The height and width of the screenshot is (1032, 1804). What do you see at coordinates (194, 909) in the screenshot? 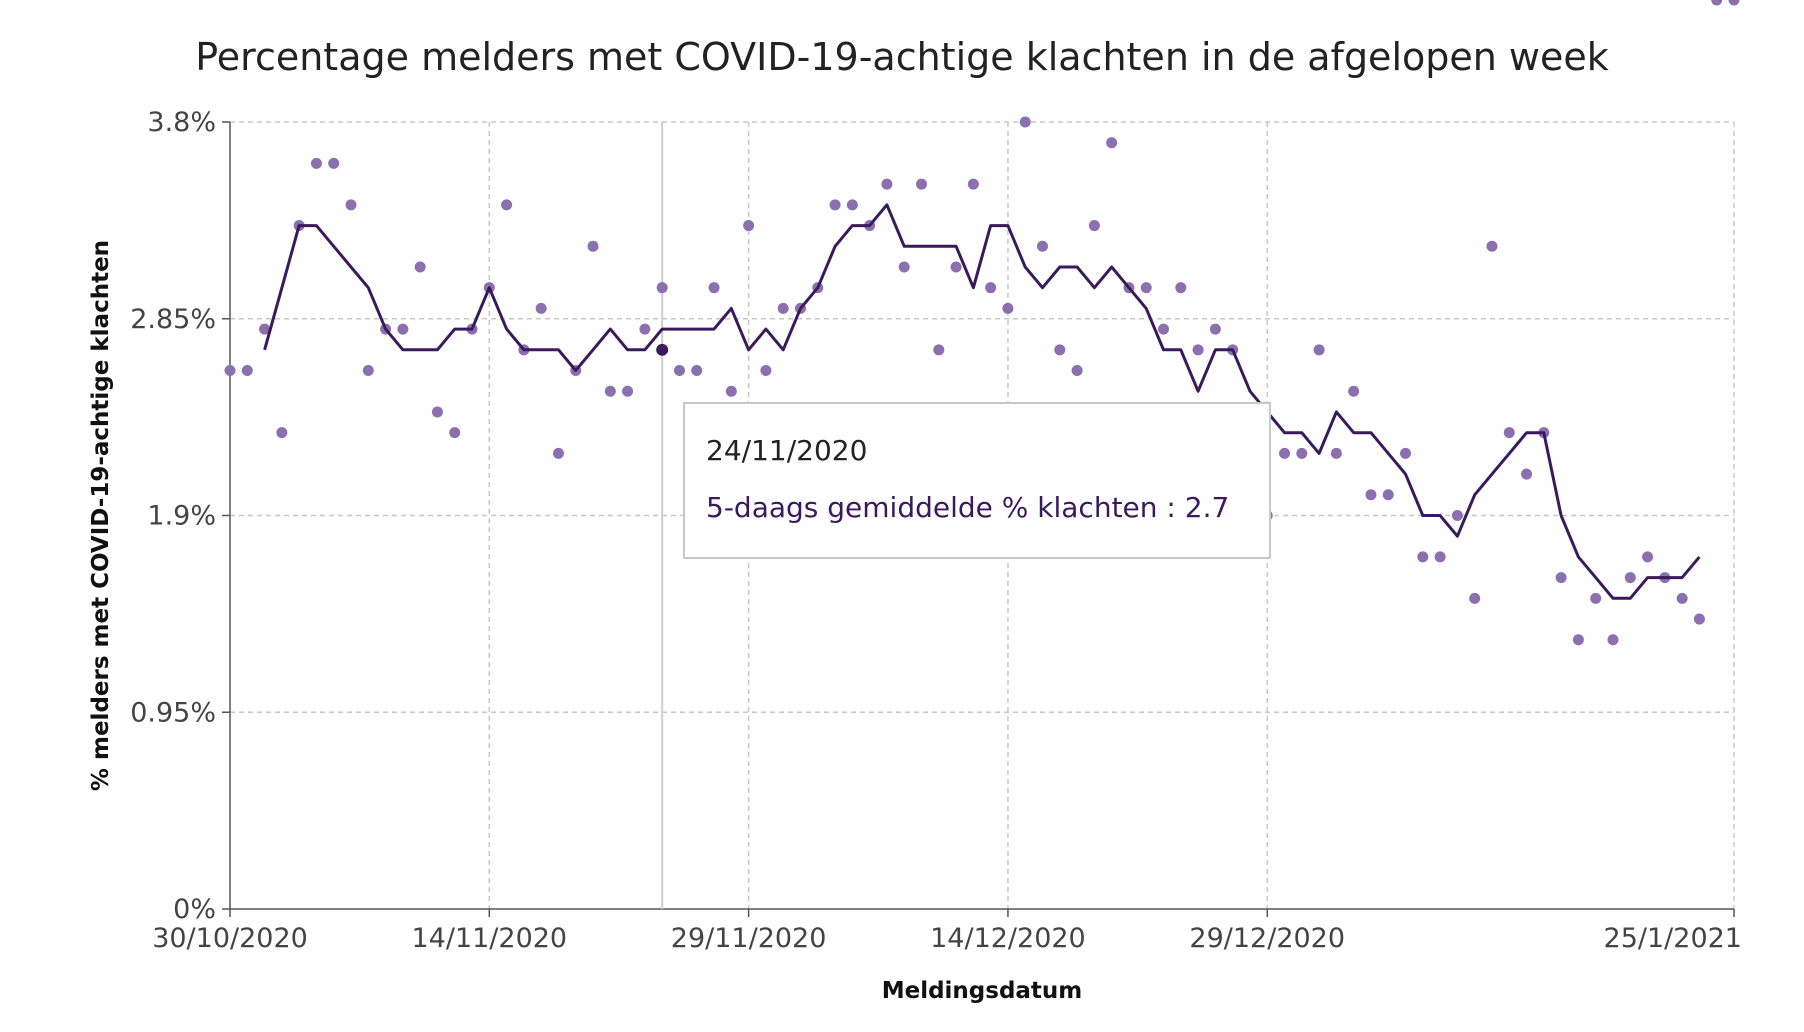
I see `y-tick-label: 0%` at bounding box center [194, 909].